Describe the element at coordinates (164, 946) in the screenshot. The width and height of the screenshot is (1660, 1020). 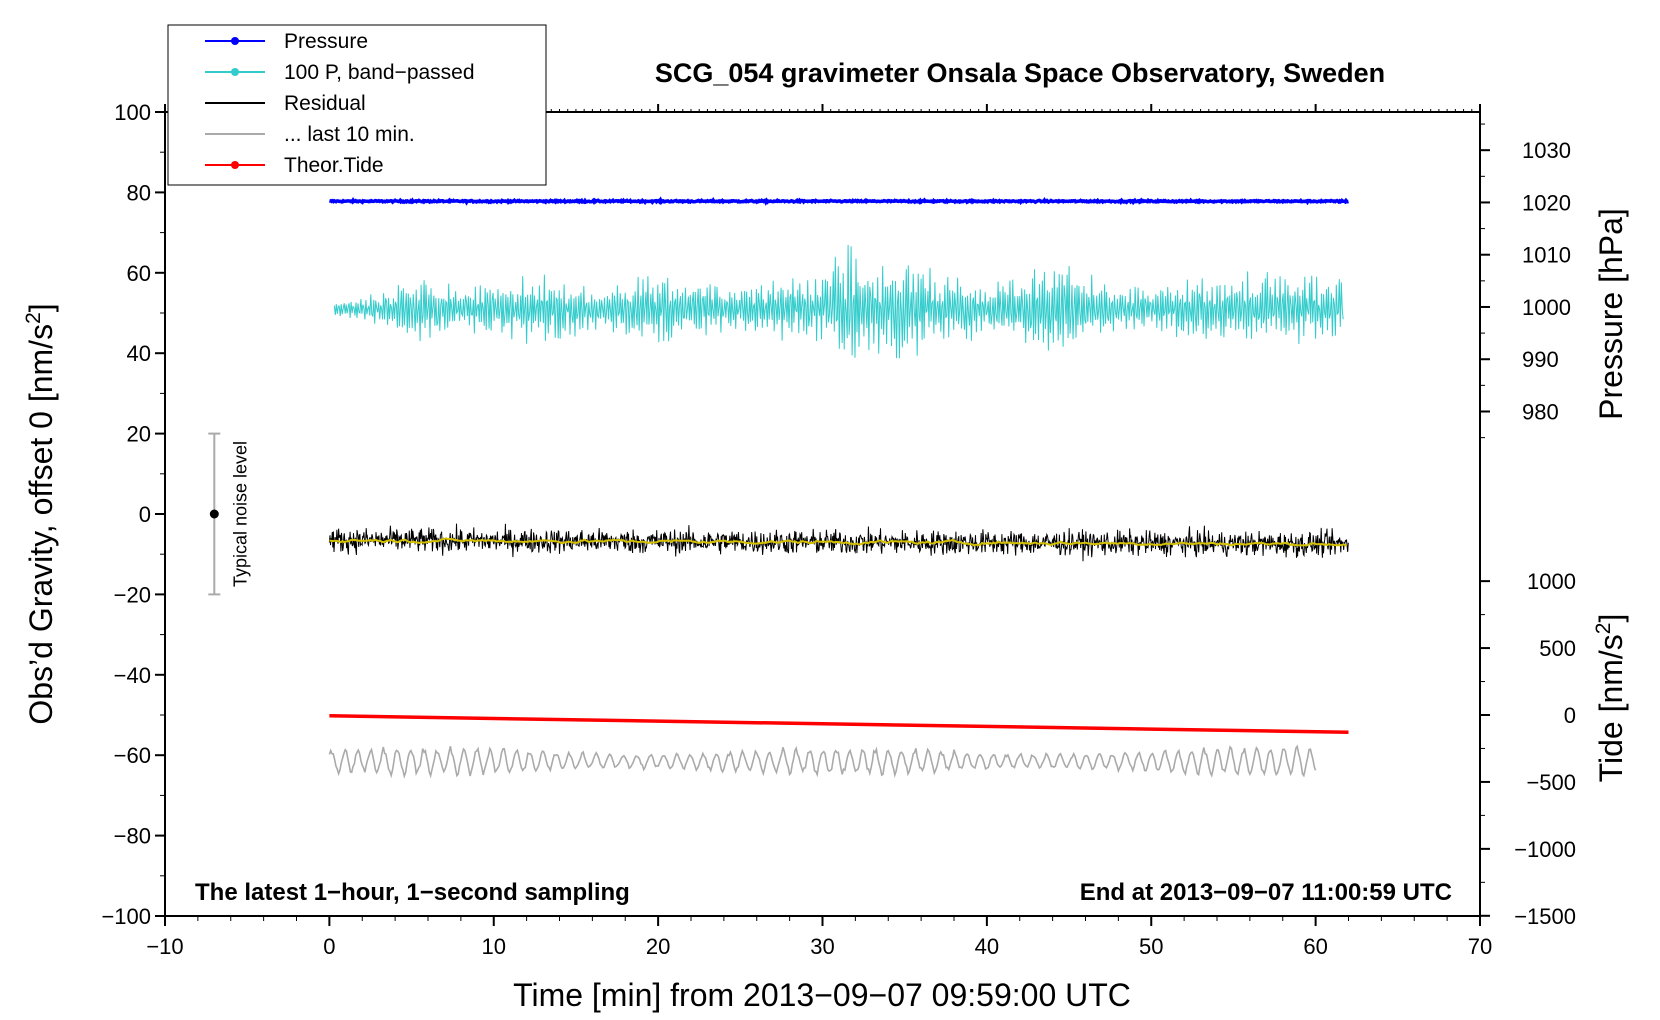
I see `x-tick-label: −10` at that location.